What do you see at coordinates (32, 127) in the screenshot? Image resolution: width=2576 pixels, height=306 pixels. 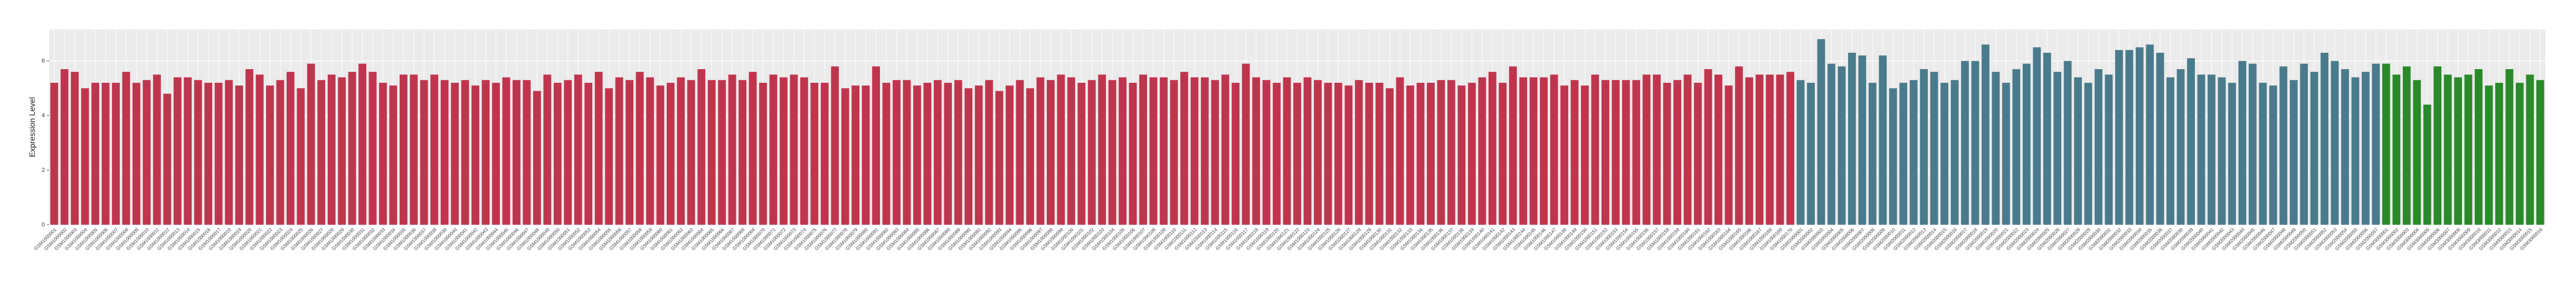 I see `y-axis-title: Expression Level` at bounding box center [32, 127].